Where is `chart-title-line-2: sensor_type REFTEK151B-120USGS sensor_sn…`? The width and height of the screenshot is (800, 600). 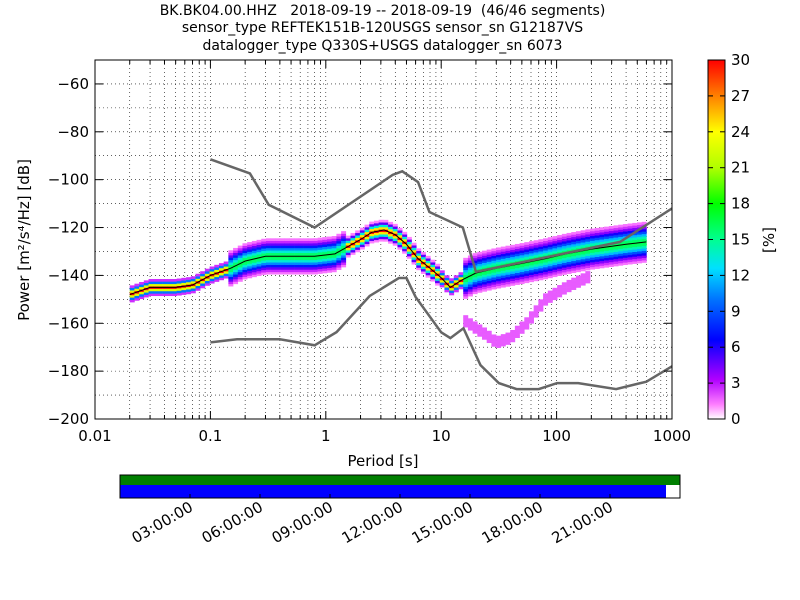 chart-title-line-2: sensor_type REFTEK151B-120USGS sensor_sn… is located at coordinates (382, 28).